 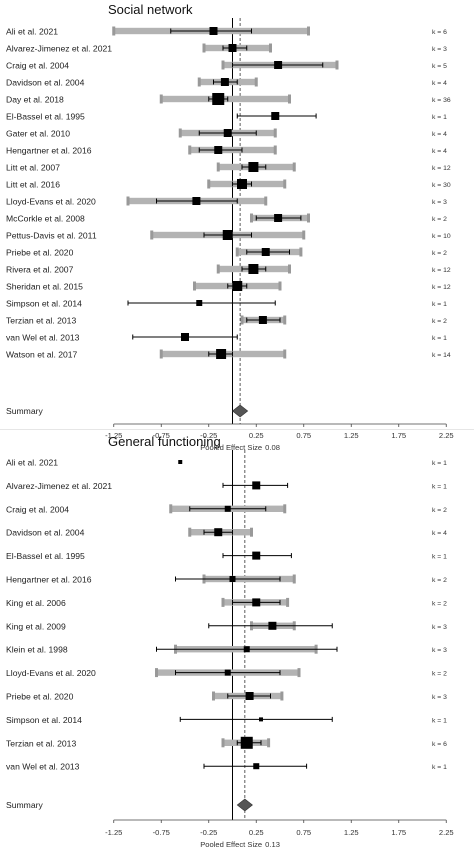 What do you see at coordinates (228, 354) in the screenshot?
I see `study-row: Watson et al. 2017 k = 14` at bounding box center [228, 354].